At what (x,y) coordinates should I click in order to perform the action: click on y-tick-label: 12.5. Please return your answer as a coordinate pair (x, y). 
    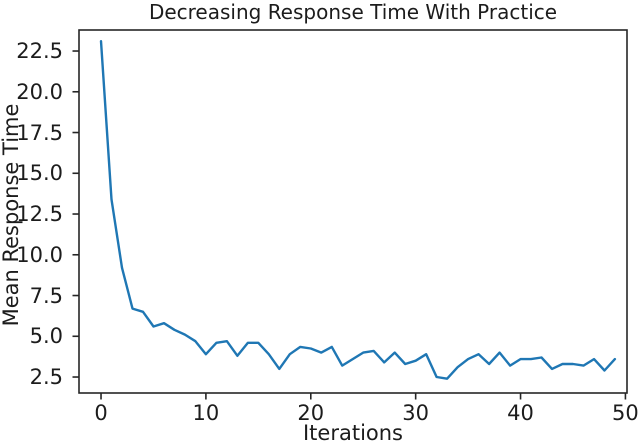
    Looking at the image, I should click on (39, 214).